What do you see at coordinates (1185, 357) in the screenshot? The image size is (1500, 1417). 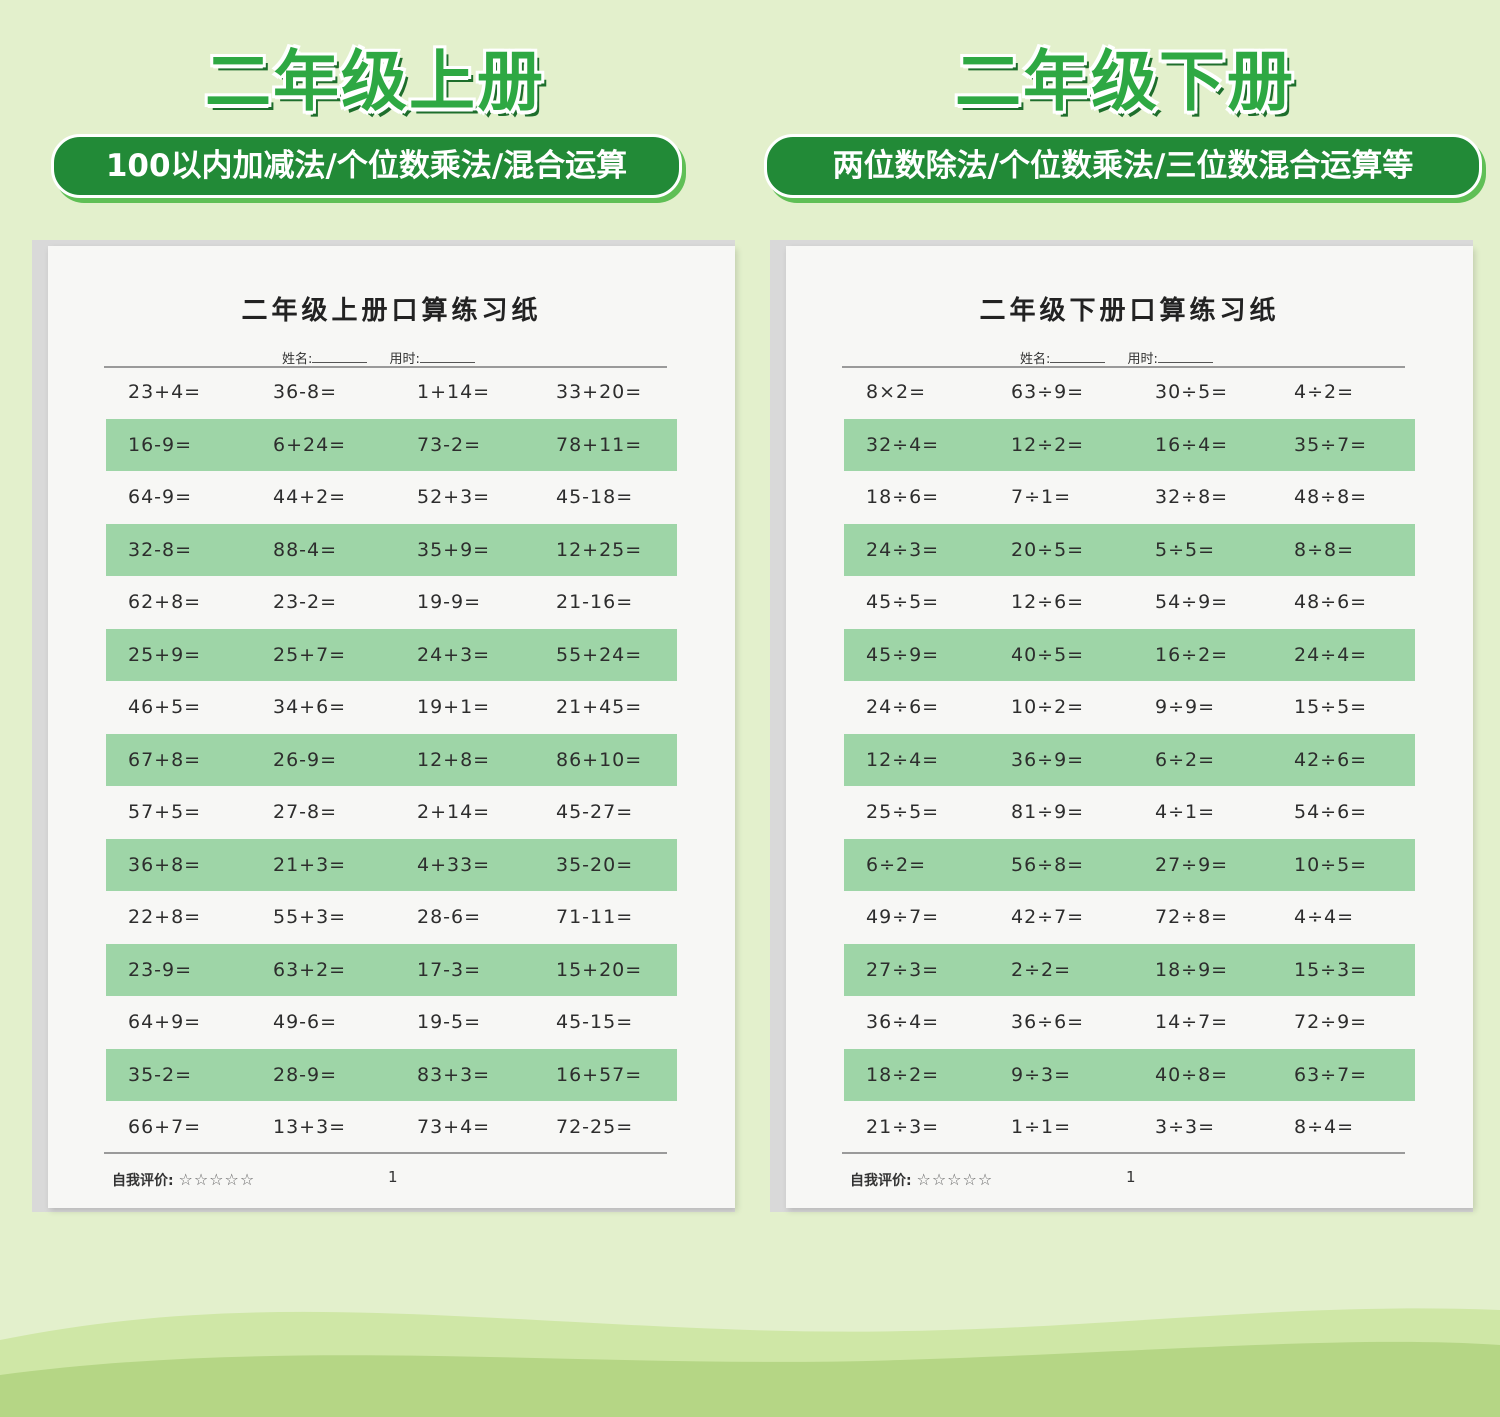 I see `time-blank` at bounding box center [1185, 357].